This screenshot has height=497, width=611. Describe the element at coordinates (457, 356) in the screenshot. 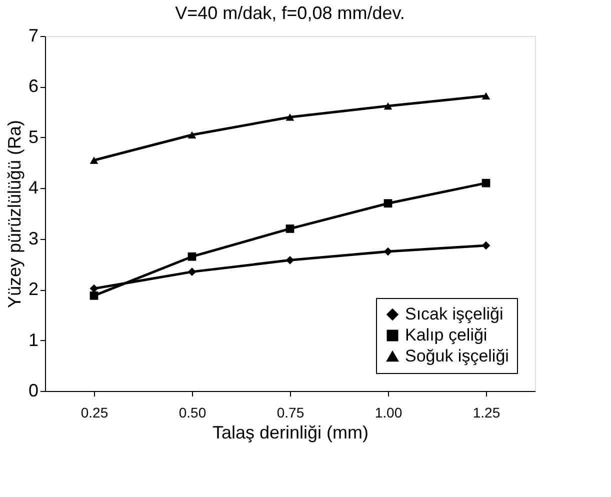

I see `legend-label: Soğuk işçeliği` at that location.